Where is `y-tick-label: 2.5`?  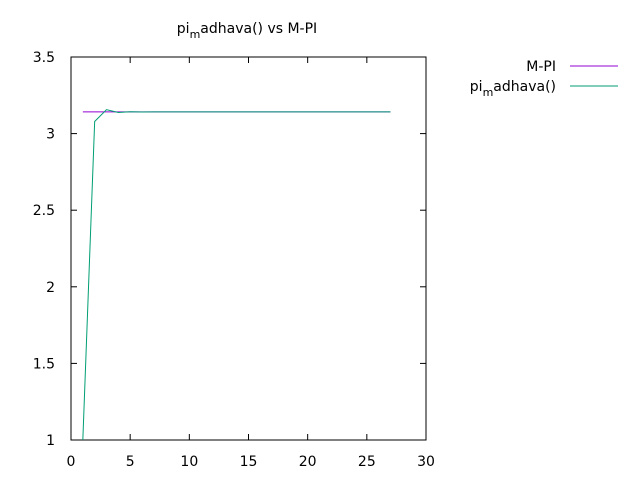
y-tick-label: 2.5 is located at coordinates (44, 211).